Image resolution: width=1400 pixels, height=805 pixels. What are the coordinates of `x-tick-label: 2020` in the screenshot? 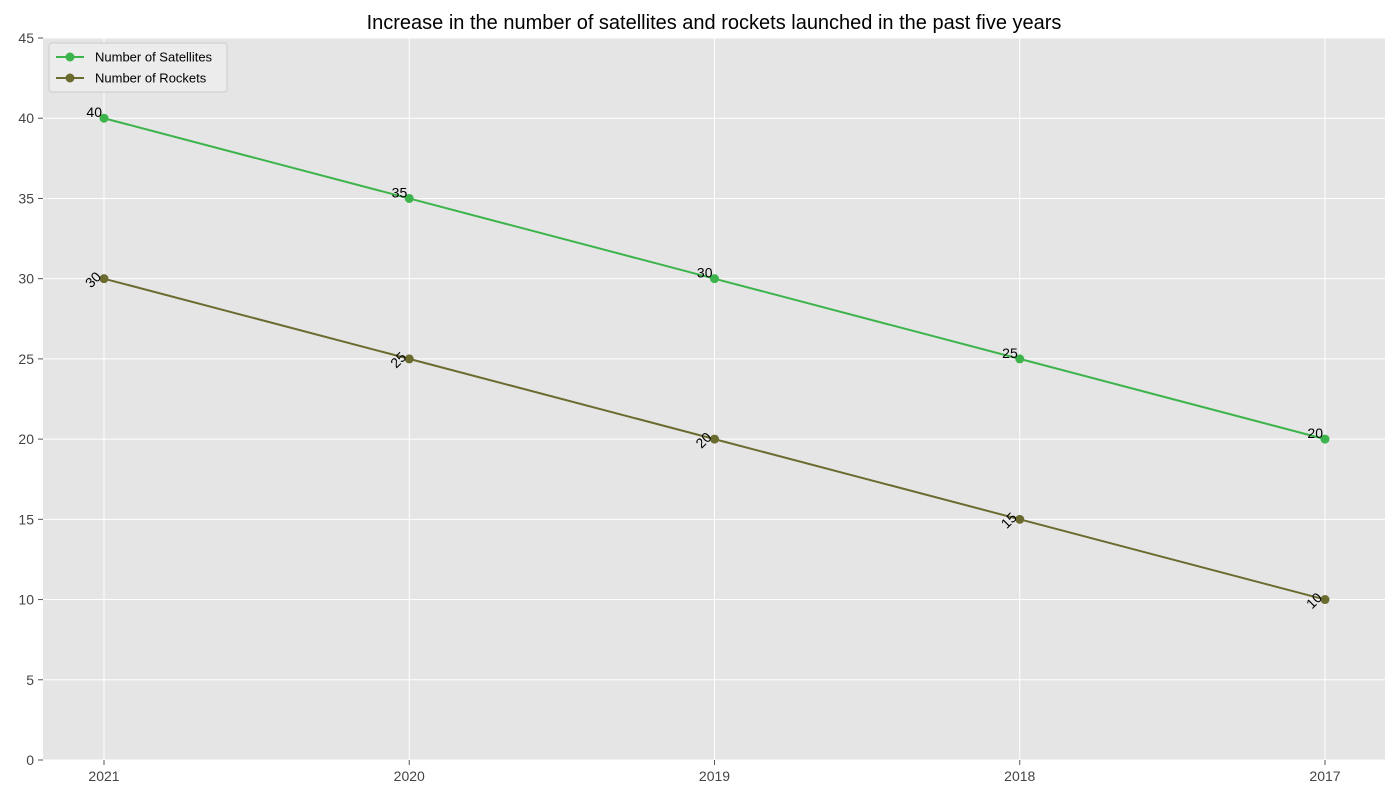 It's located at (409, 776).